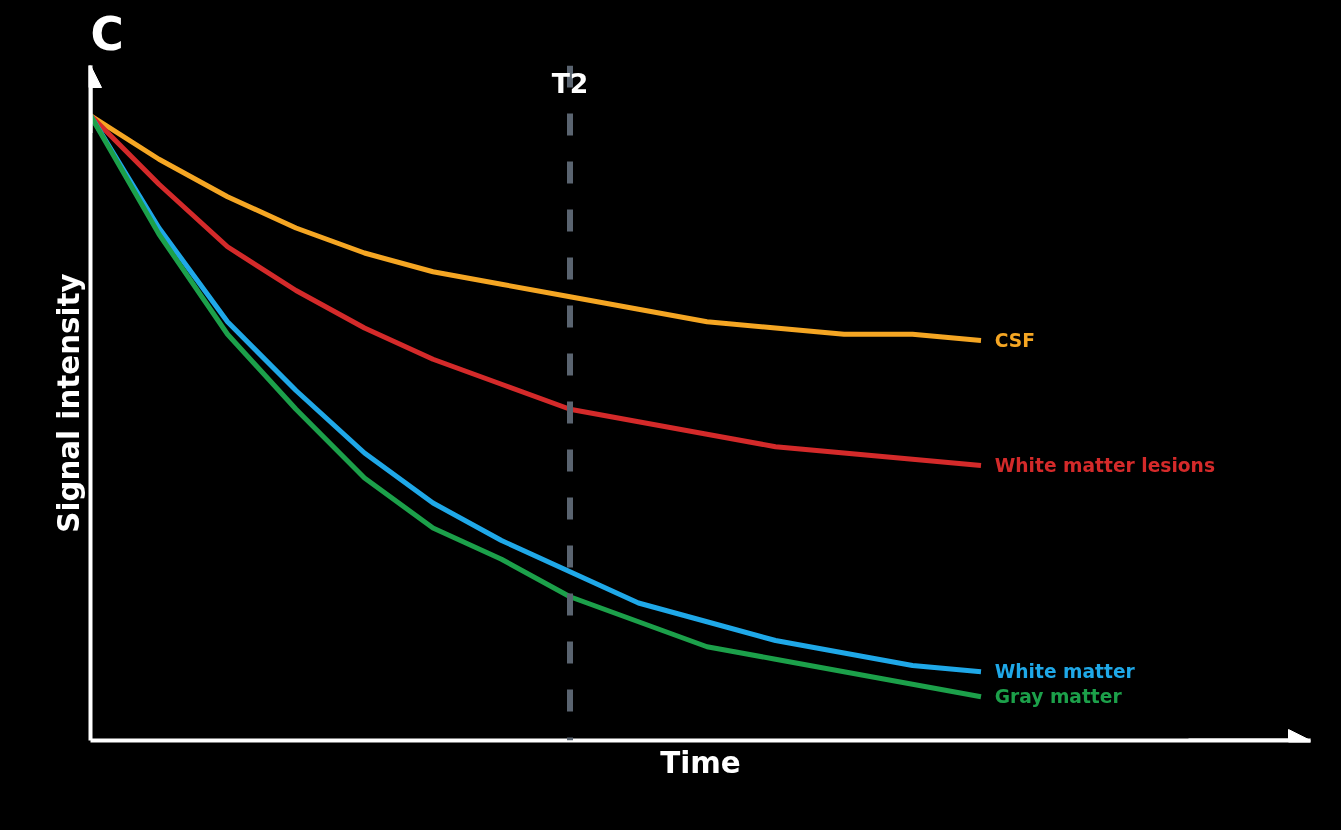  I want to click on series-label: Gray matter, so click(1058, 697).